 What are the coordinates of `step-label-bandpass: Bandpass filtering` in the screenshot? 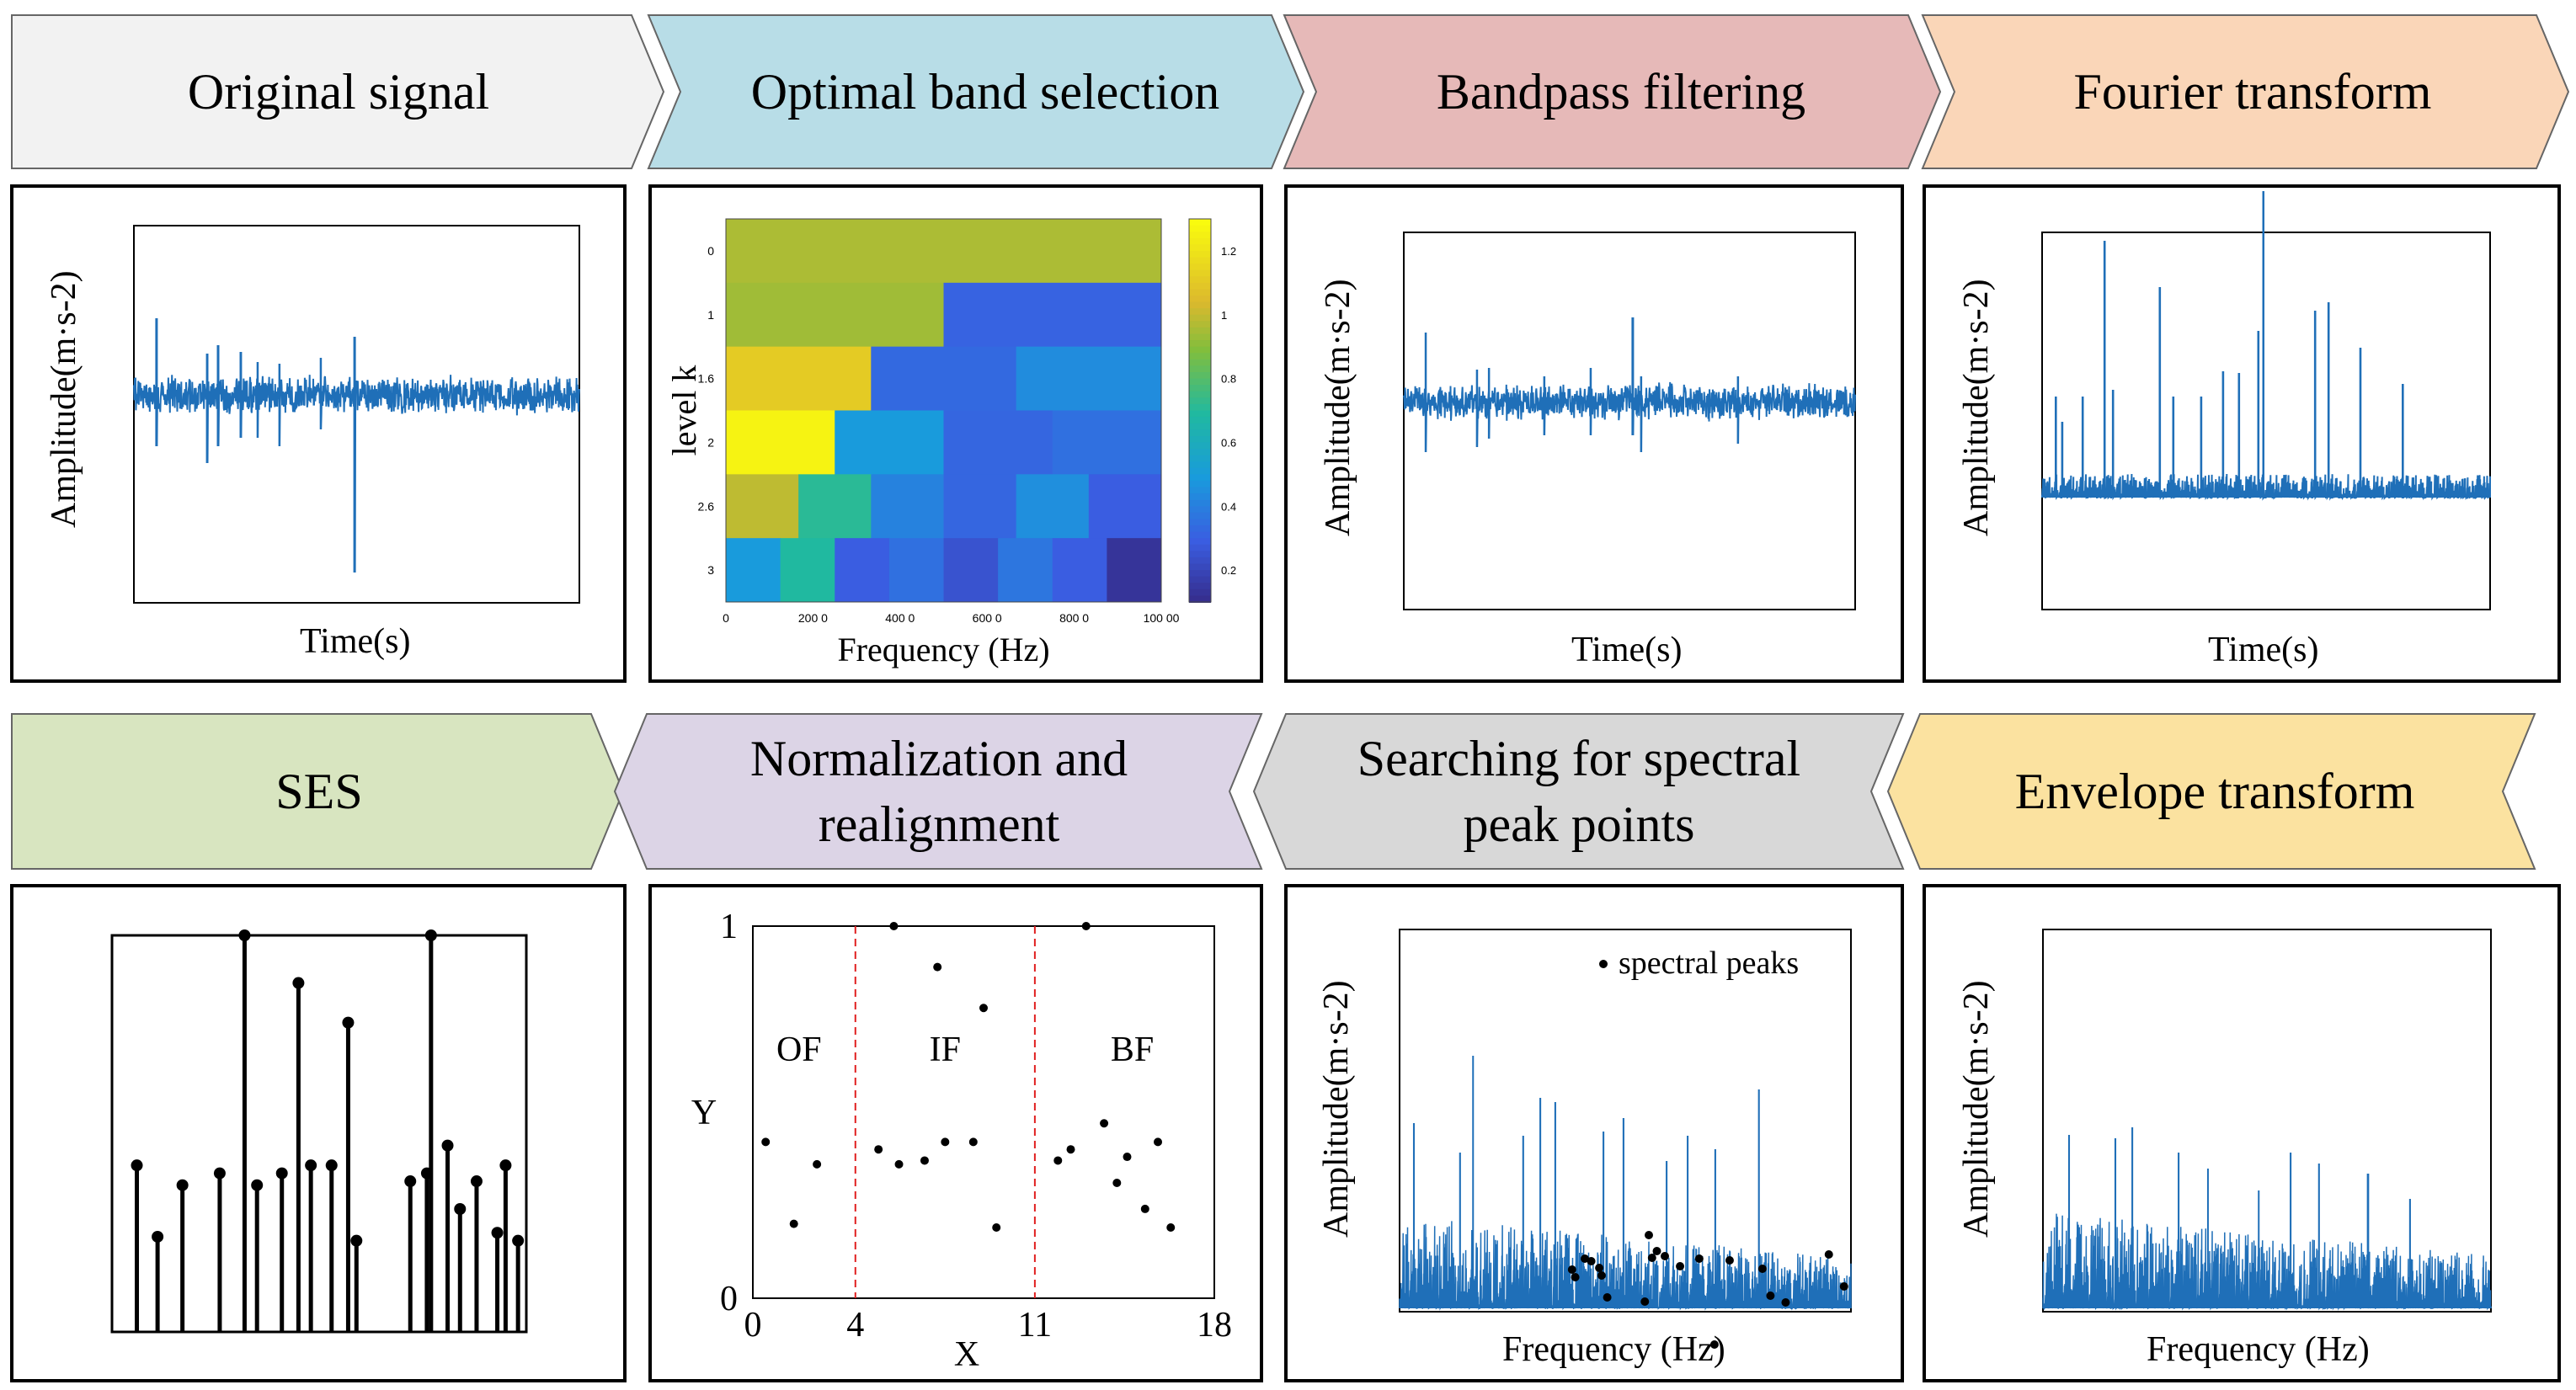 It's located at (1621, 91).